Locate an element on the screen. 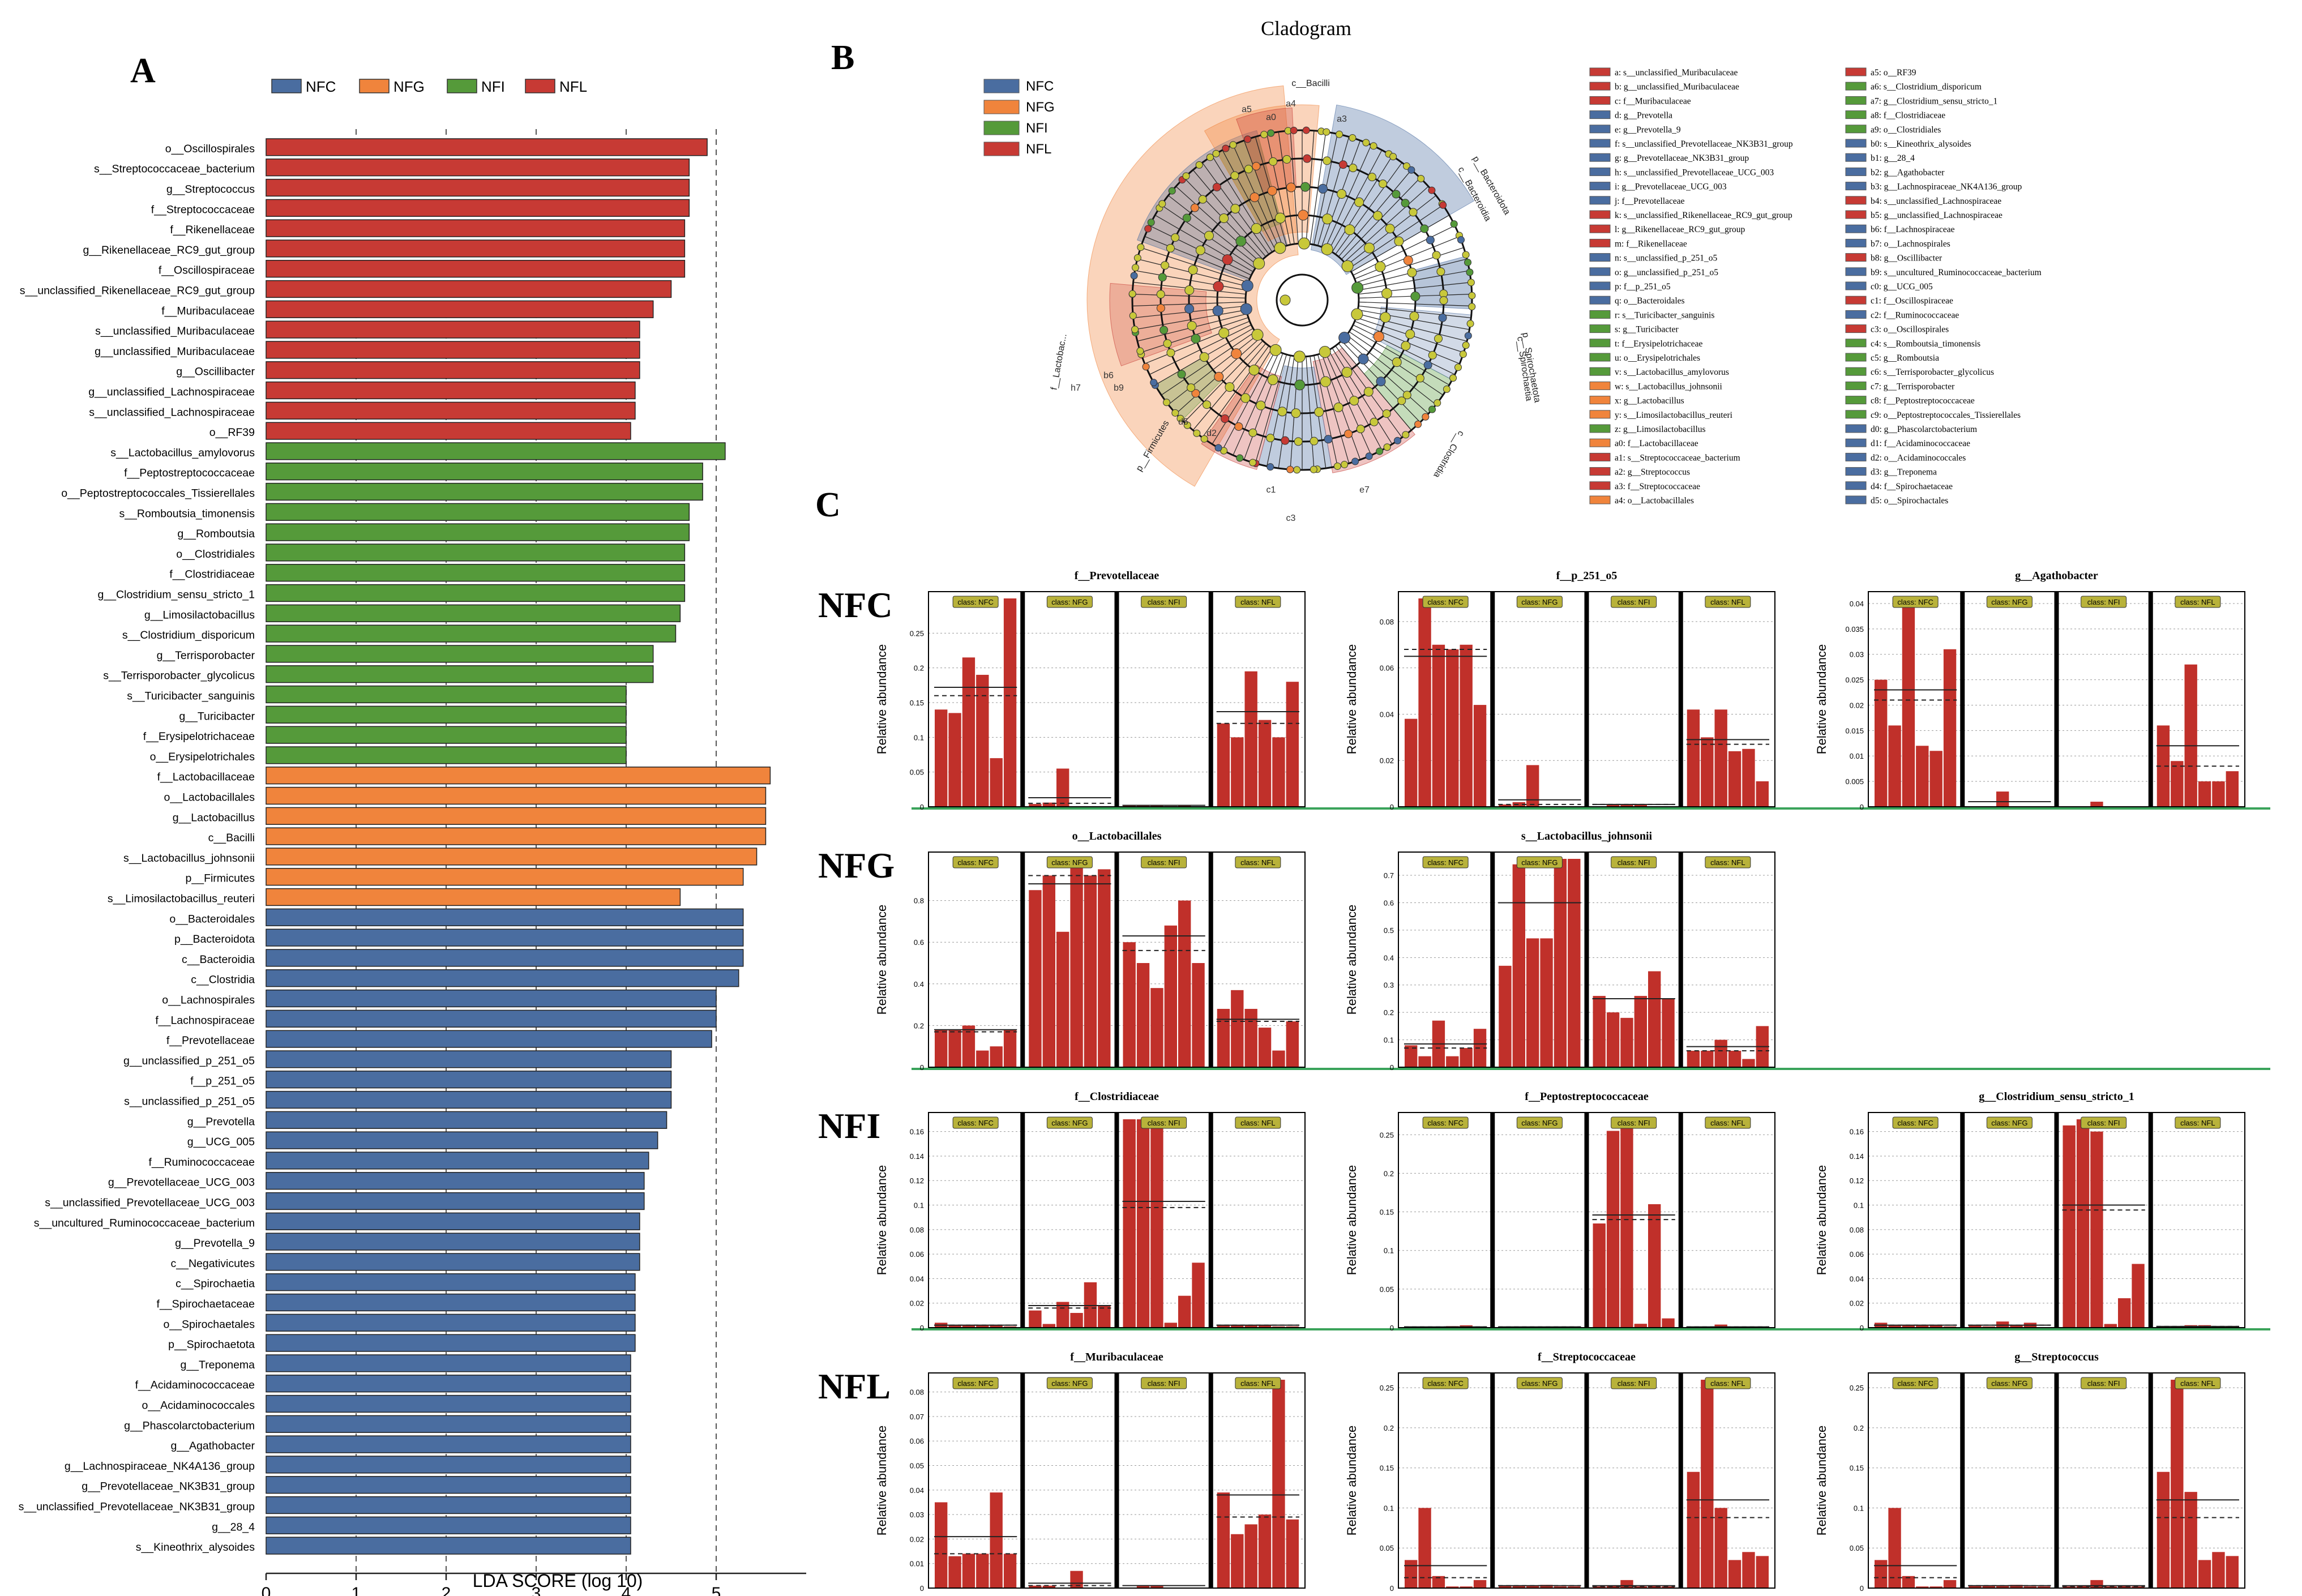  abundance-y-tick: 0.06 is located at coordinates (1857, 1254).